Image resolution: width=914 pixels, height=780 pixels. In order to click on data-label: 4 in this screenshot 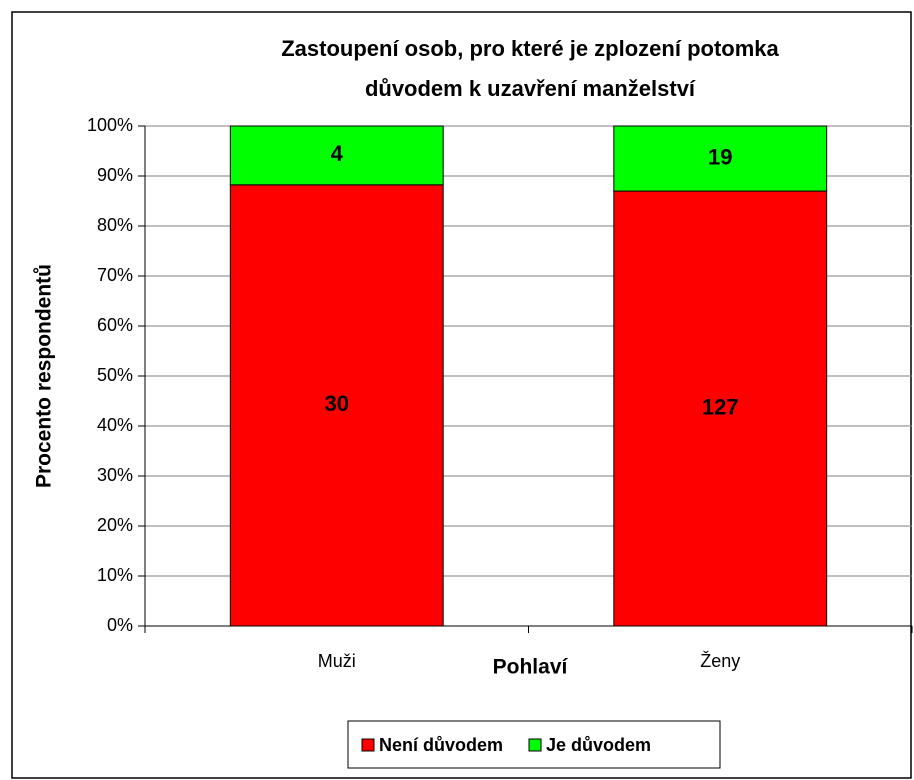, I will do `click(337, 153)`.